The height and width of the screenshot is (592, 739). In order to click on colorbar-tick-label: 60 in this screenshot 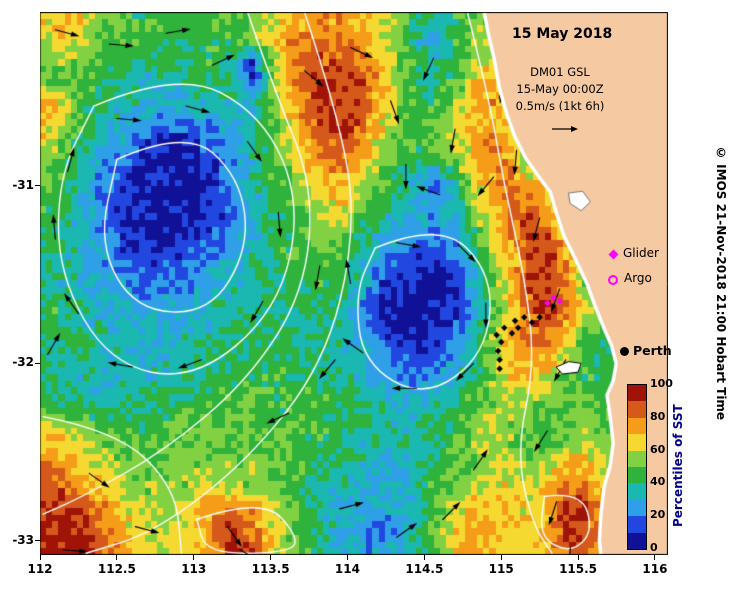, I will do `click(658, 449)`.